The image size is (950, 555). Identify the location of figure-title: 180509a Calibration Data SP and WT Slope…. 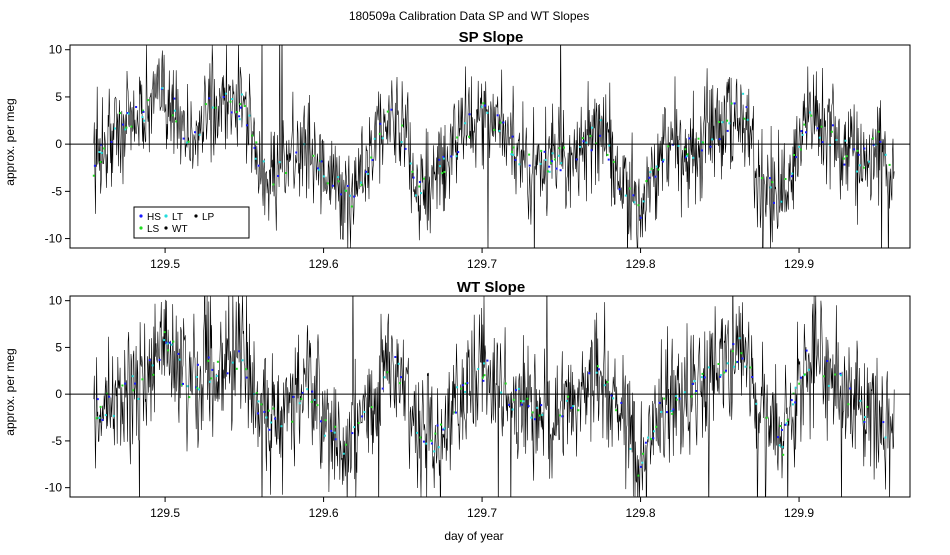
(469, 16).